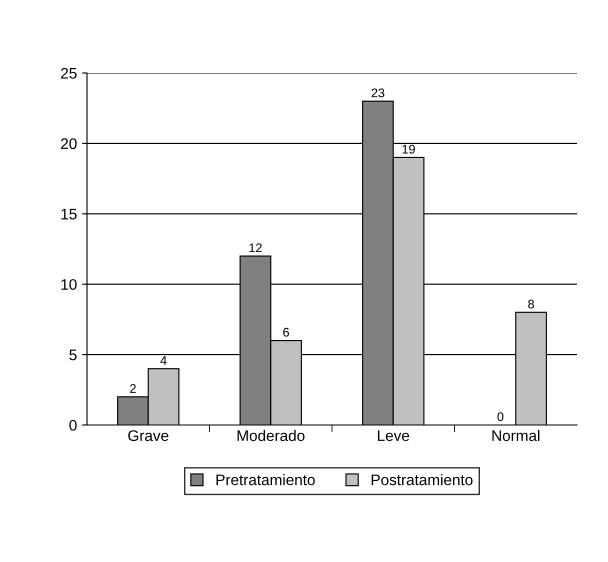 The height and width of the screenshot is (562, 608). What do you see at coordinates (422, 480) in the screenshot?
I see `legend-label: Postratamiento` at bounding box center [422, 480].